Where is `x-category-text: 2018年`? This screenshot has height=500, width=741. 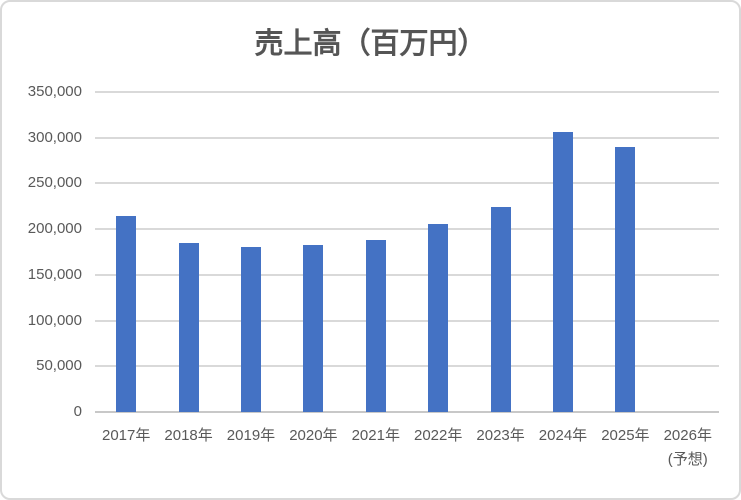 x-category-text: 2018年 is located at coordinates (188, 435).